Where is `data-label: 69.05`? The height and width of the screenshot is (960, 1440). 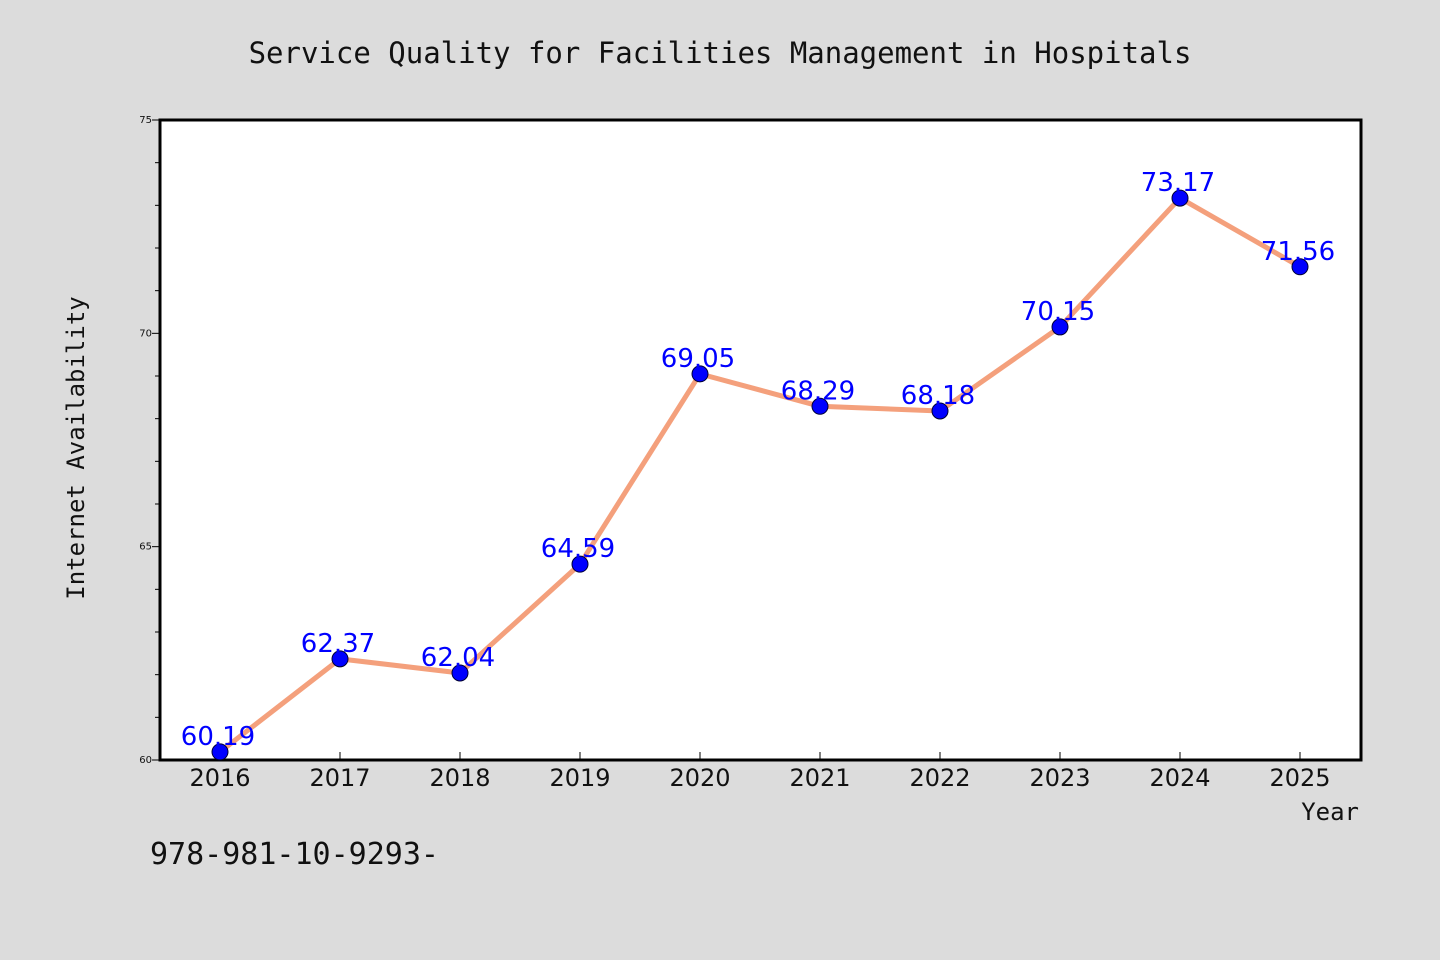
data-label: 69.05 is located at coordinates (698, 359).